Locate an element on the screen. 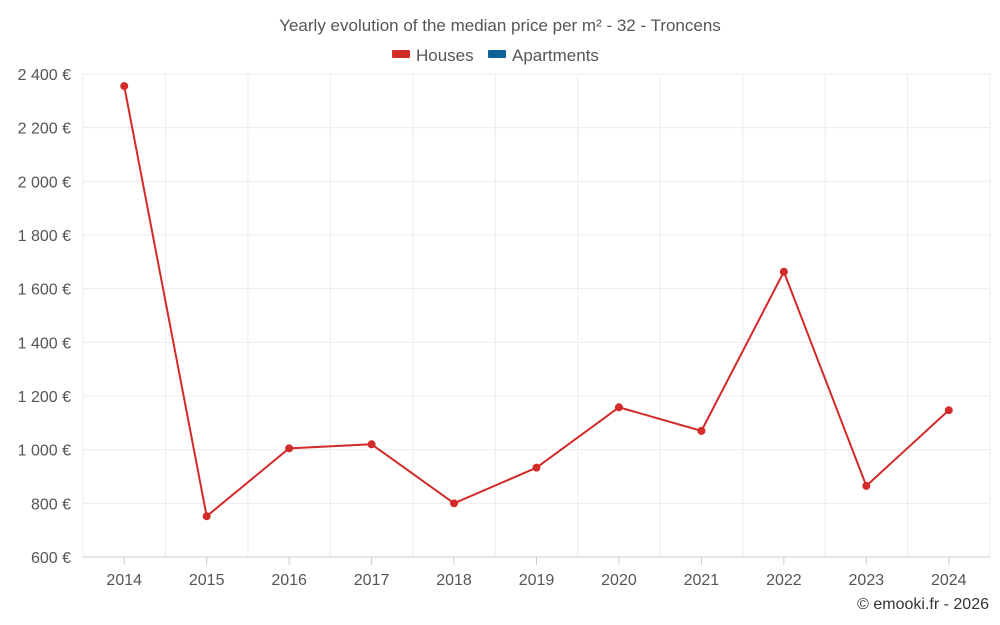  y-tick-label: 1 800 € is located at coordinates (44, 236).